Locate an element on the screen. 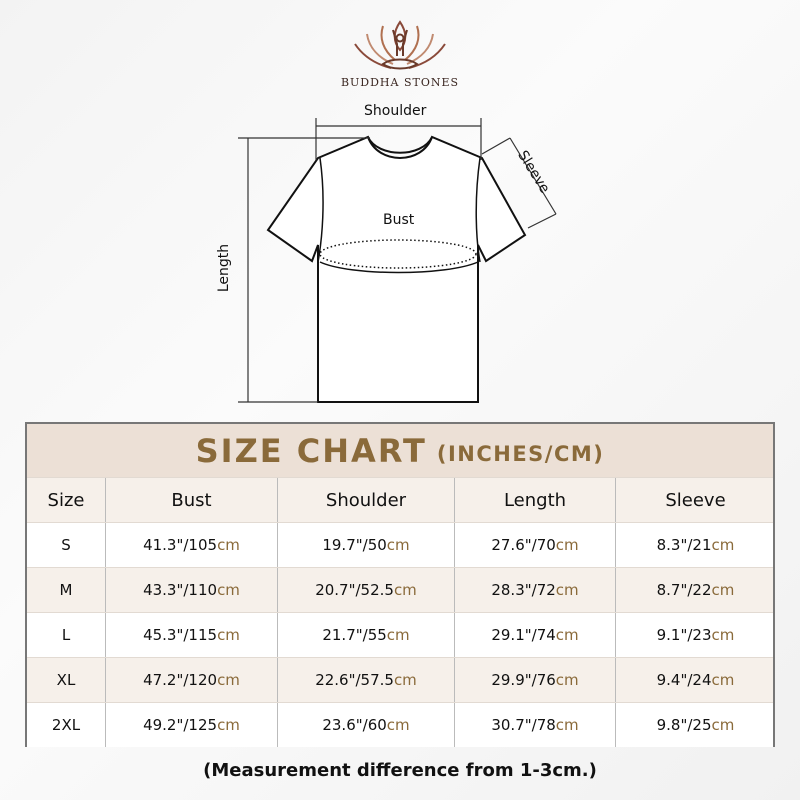  shoulder-value: 20.7"/52.5 is located at coordinates (354, 590).